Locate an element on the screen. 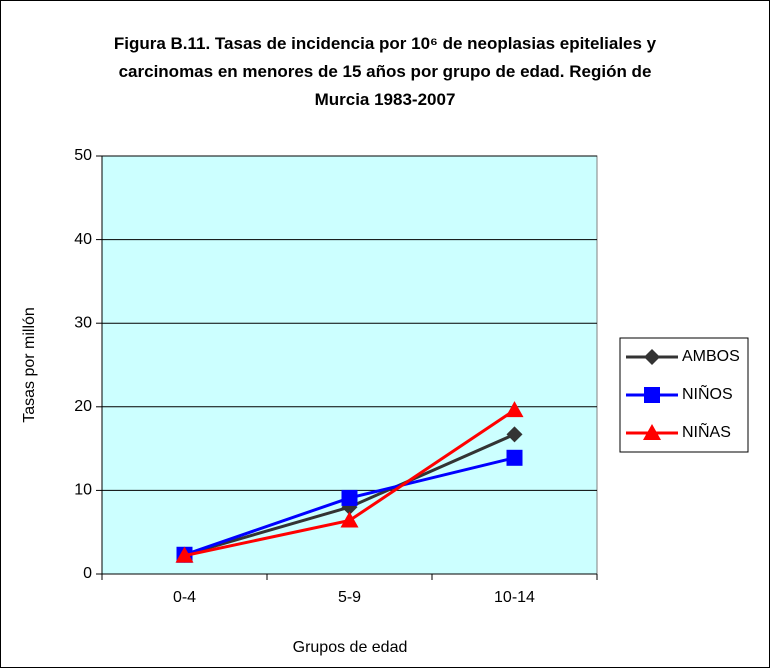  x-tick-label: 10-14 is located at coordinates (514, 597).